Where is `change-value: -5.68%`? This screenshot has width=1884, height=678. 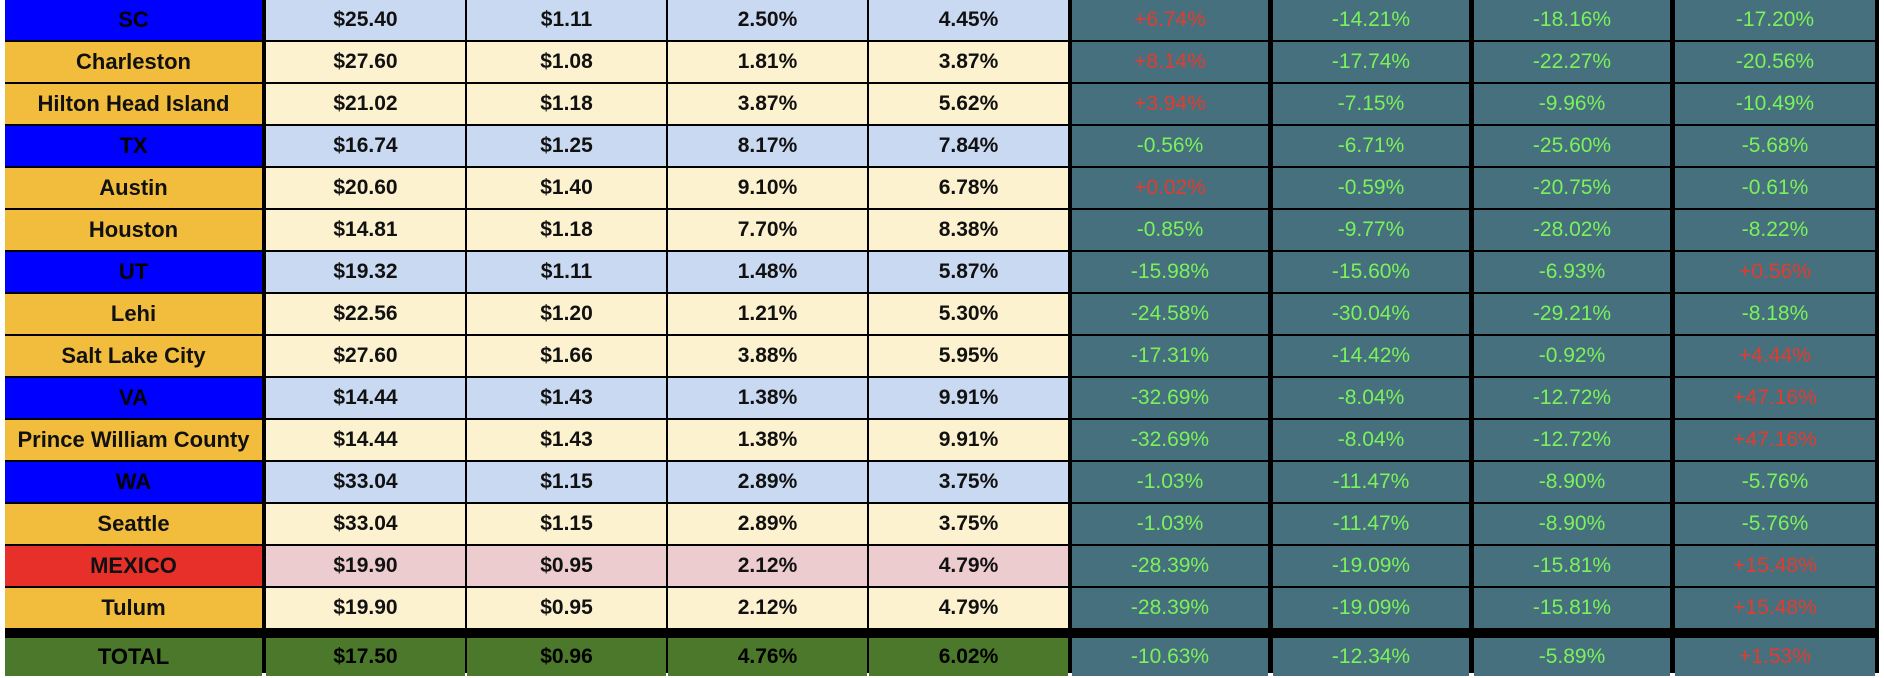
change-value: -5.68% is located at coordinates (1775, 146).